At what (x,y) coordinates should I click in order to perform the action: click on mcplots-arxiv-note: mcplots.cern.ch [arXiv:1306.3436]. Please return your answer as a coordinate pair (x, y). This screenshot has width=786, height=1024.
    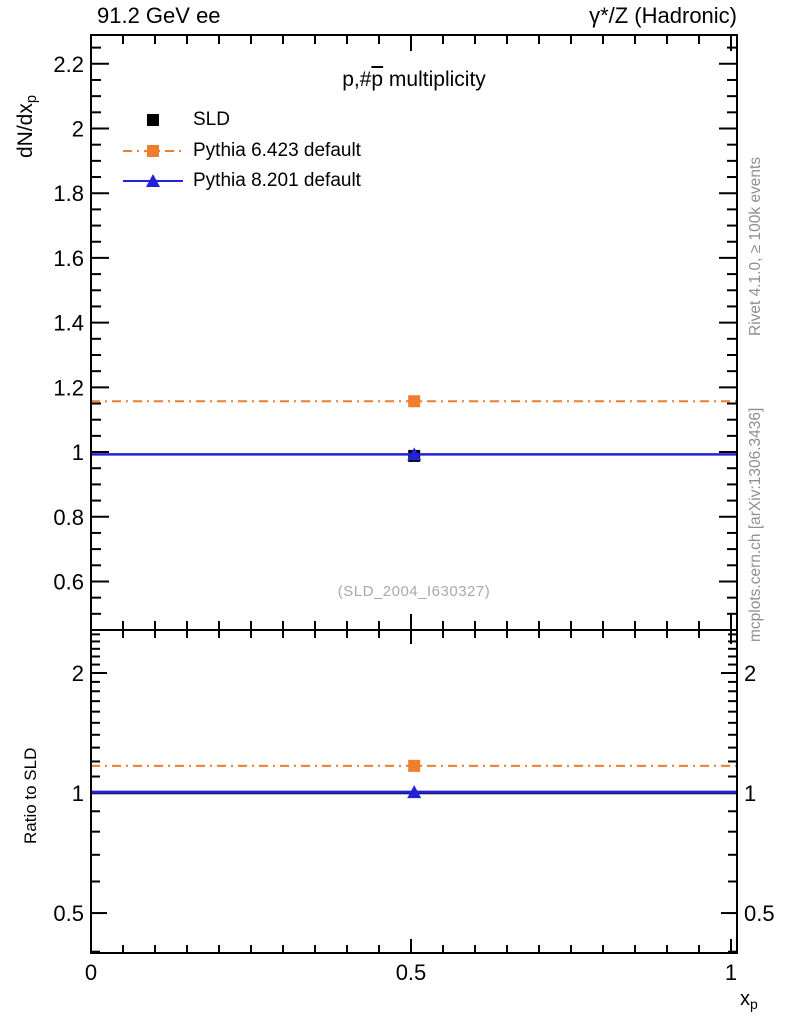
    Looking at the image, I should click on (755, 524).